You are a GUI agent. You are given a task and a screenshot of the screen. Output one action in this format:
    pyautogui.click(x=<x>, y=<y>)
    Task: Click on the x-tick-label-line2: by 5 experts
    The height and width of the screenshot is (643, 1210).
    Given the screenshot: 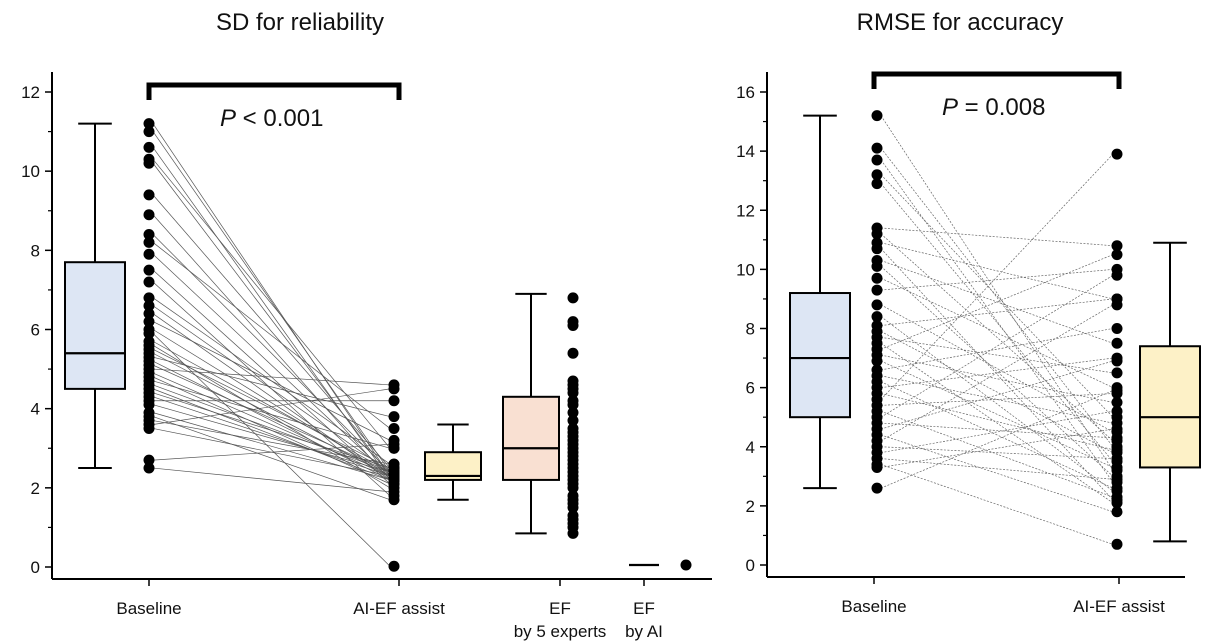 What is the action you would take?
    pyautogui.click(x=560, y=631)
    